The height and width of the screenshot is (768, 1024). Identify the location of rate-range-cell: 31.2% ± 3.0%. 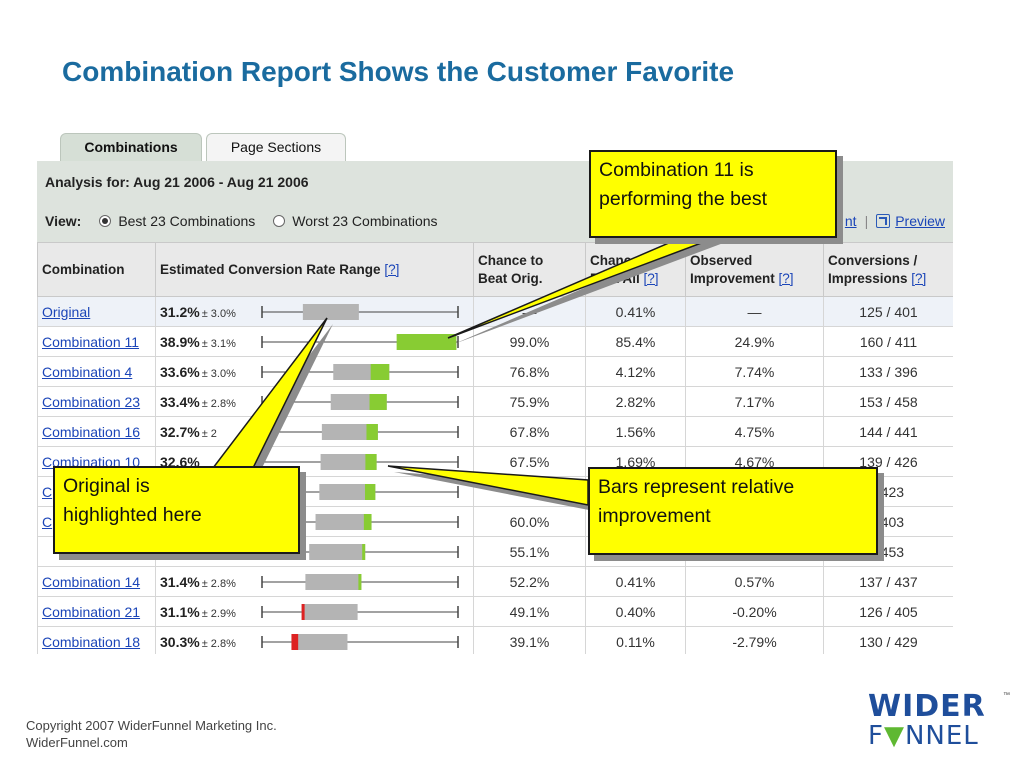
(314, 311).